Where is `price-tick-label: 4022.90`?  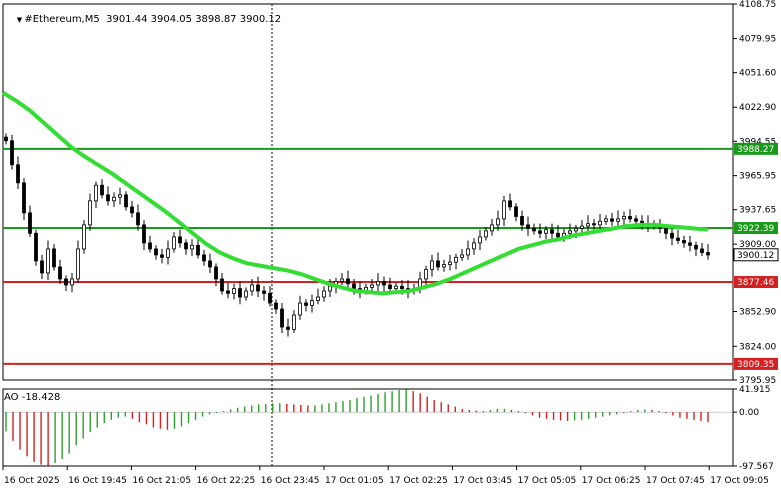
price-tick-label: 4022.90 is located at coordinates (757, 108).